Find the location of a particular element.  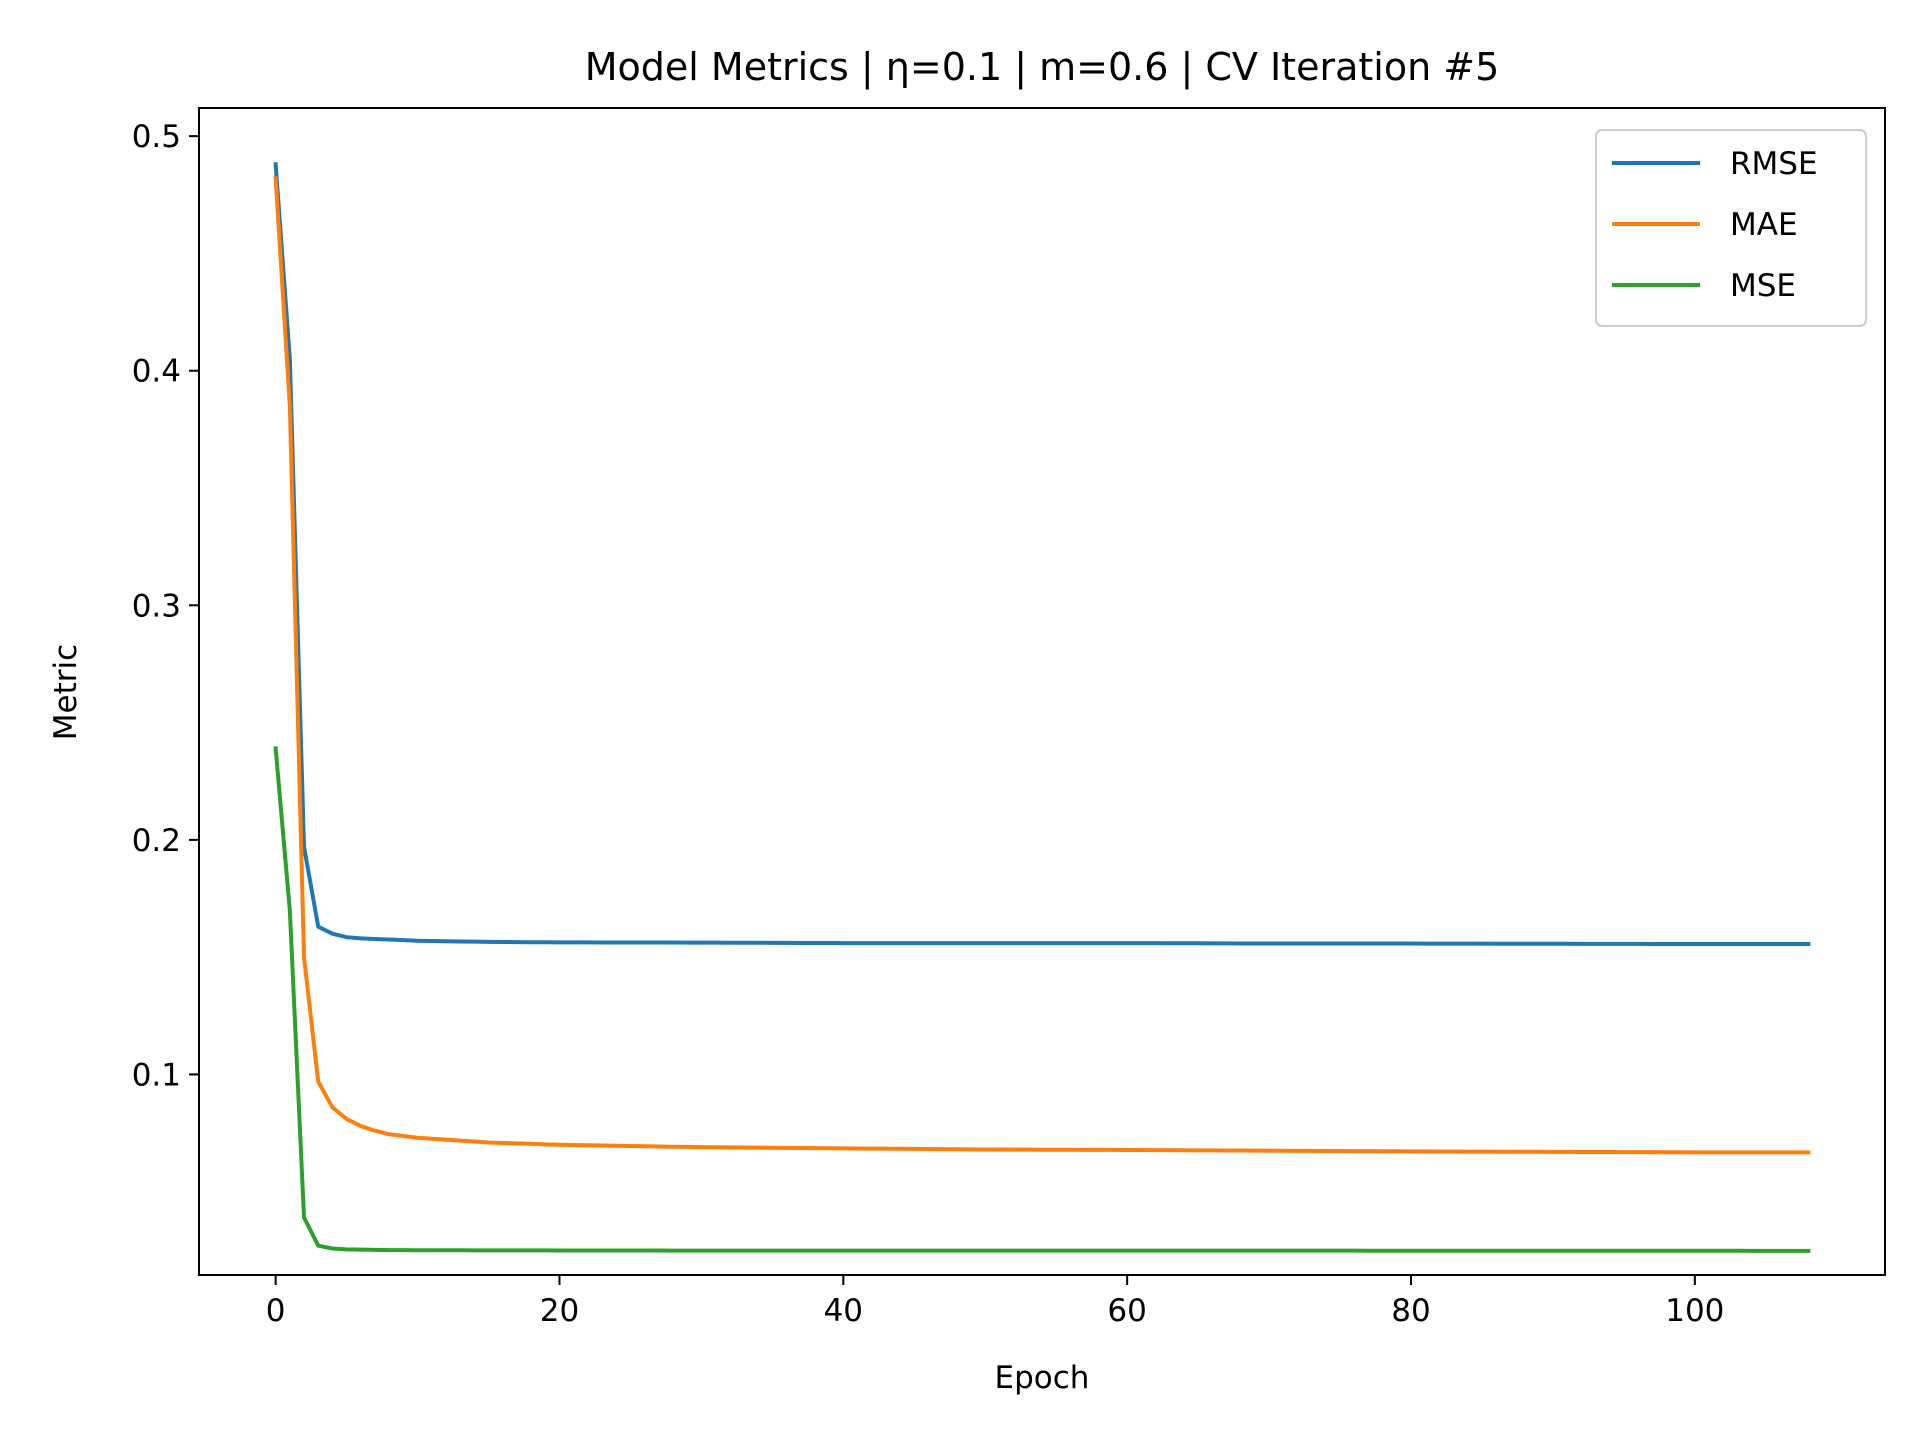

y-tick-label: 0.5 is located at coordinates (156, 137).